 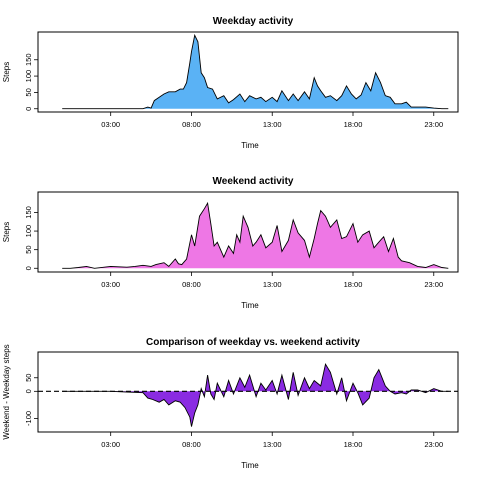 I want to click on y-tick-label: 150, so click(x=28, y=59).